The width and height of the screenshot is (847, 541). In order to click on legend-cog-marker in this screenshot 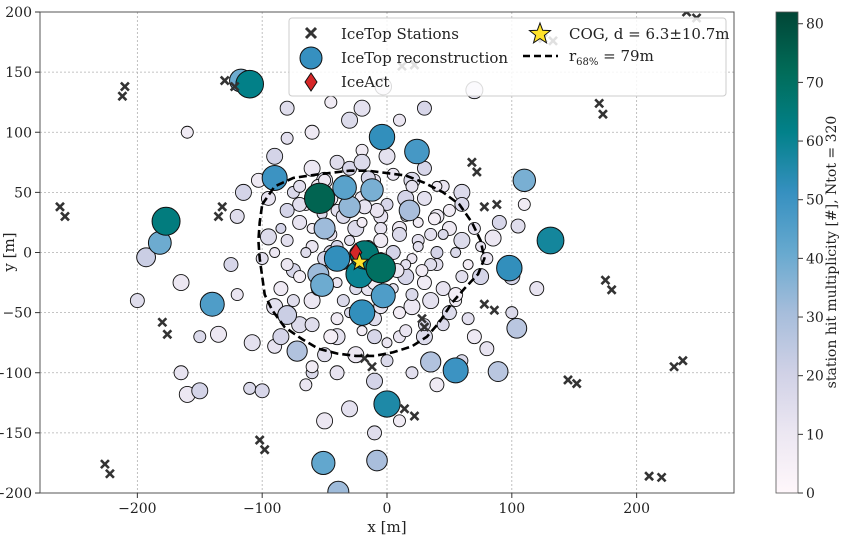, I will do `click(540, 33)`.